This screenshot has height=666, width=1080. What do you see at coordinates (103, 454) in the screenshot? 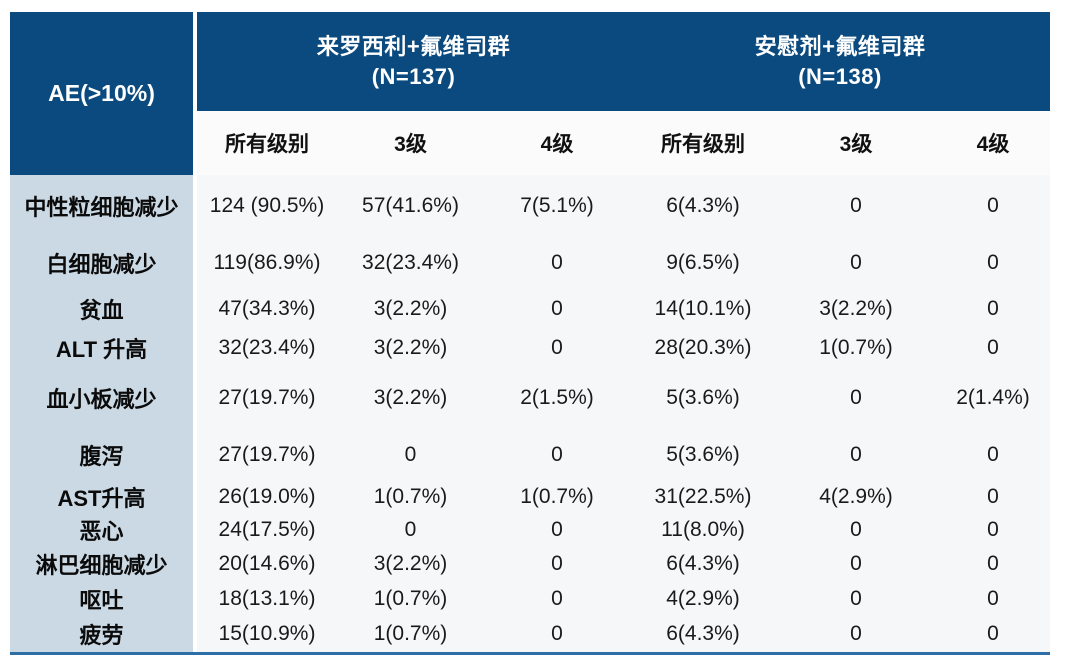
I see `row-label: 腹泻` at bounding box center [103, 454].